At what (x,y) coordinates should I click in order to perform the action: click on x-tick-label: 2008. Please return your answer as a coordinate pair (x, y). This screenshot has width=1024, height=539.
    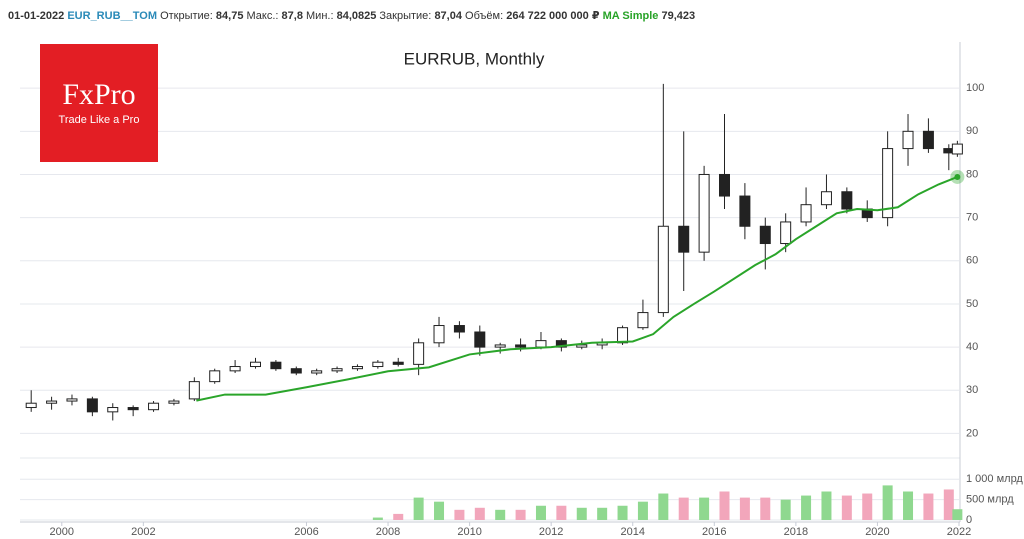
    Looking at the image, I should click on (388, 532).